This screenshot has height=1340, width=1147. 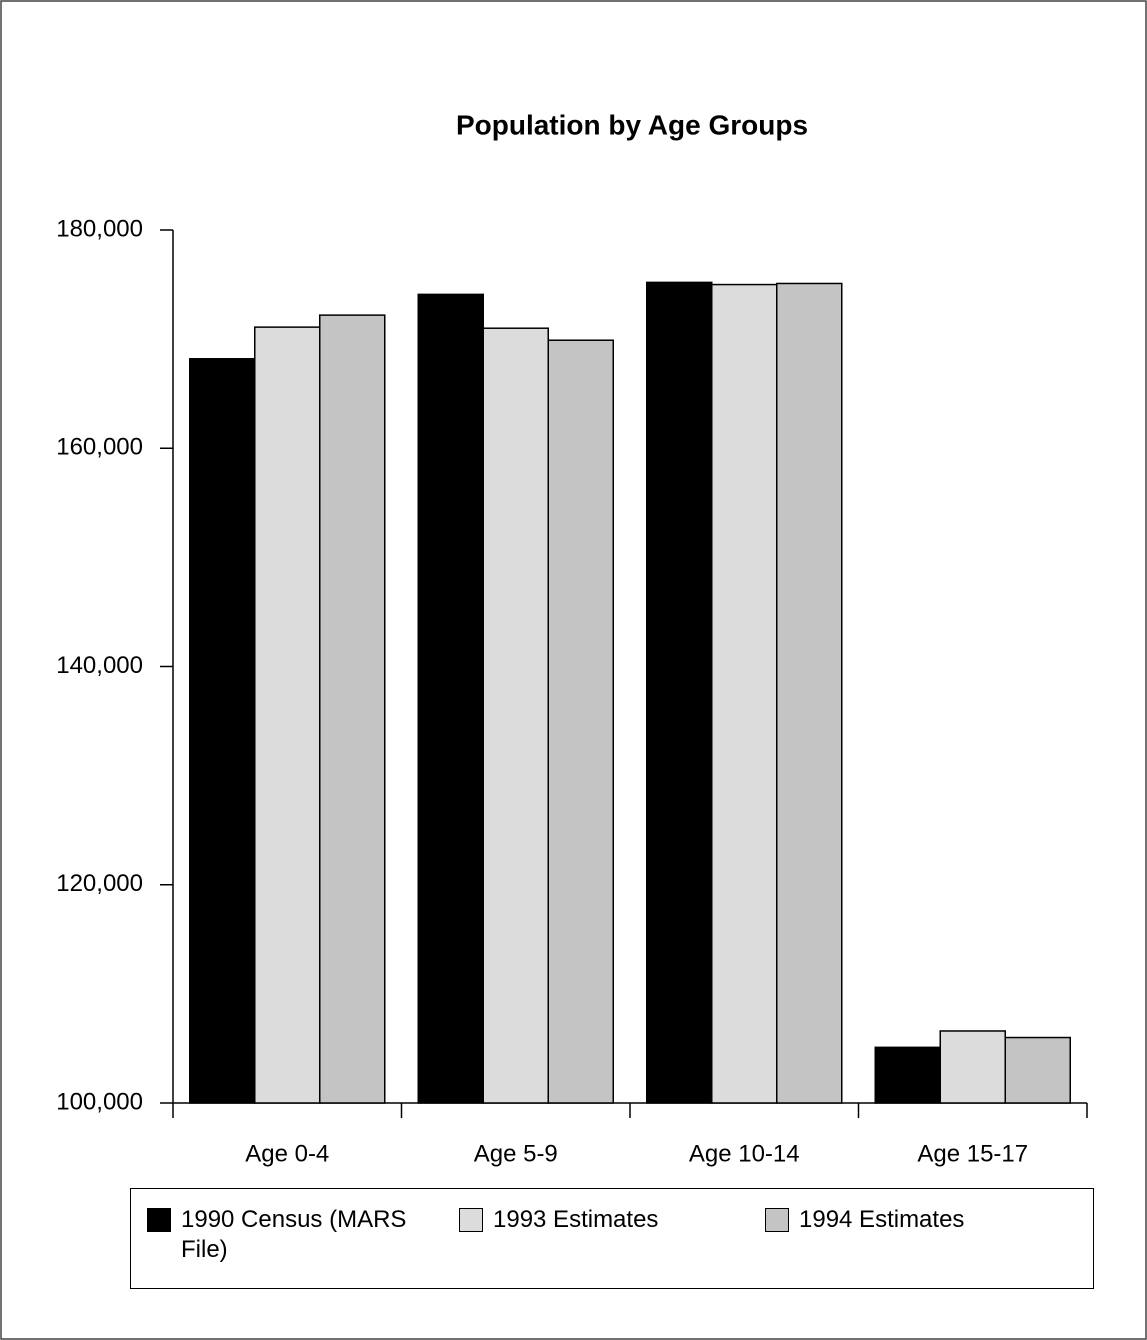 I want to click on legend-entry: 1990 Census (MARS File), so click(x=297, y=1235).